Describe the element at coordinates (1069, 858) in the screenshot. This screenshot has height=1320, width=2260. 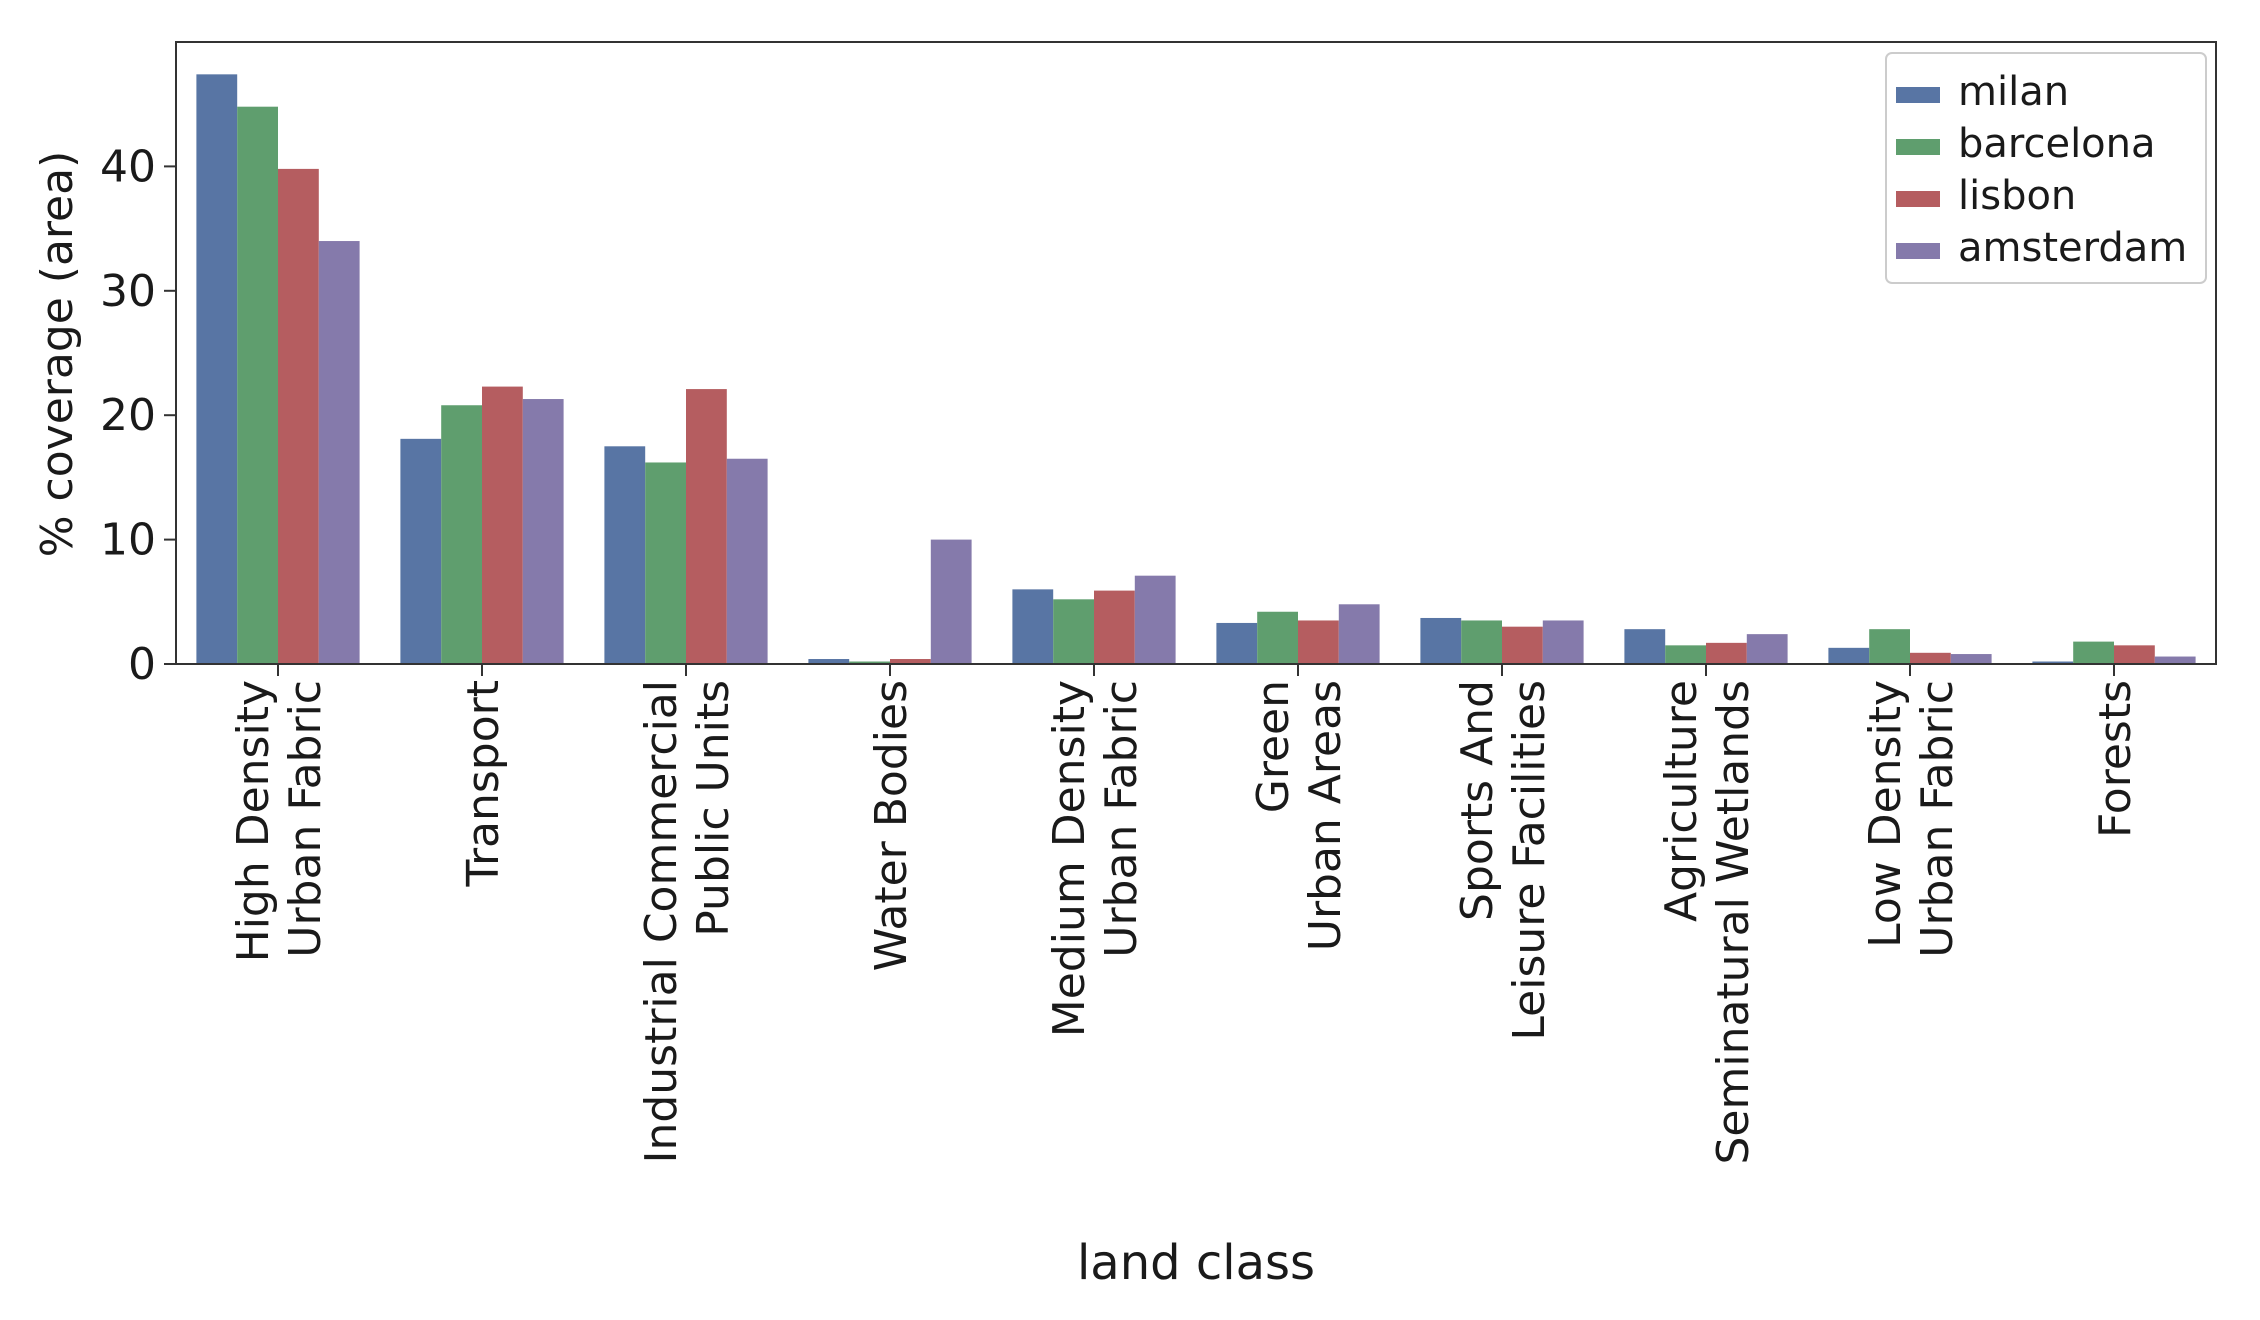
I see `x-tick-label: Medium Density` at that location.